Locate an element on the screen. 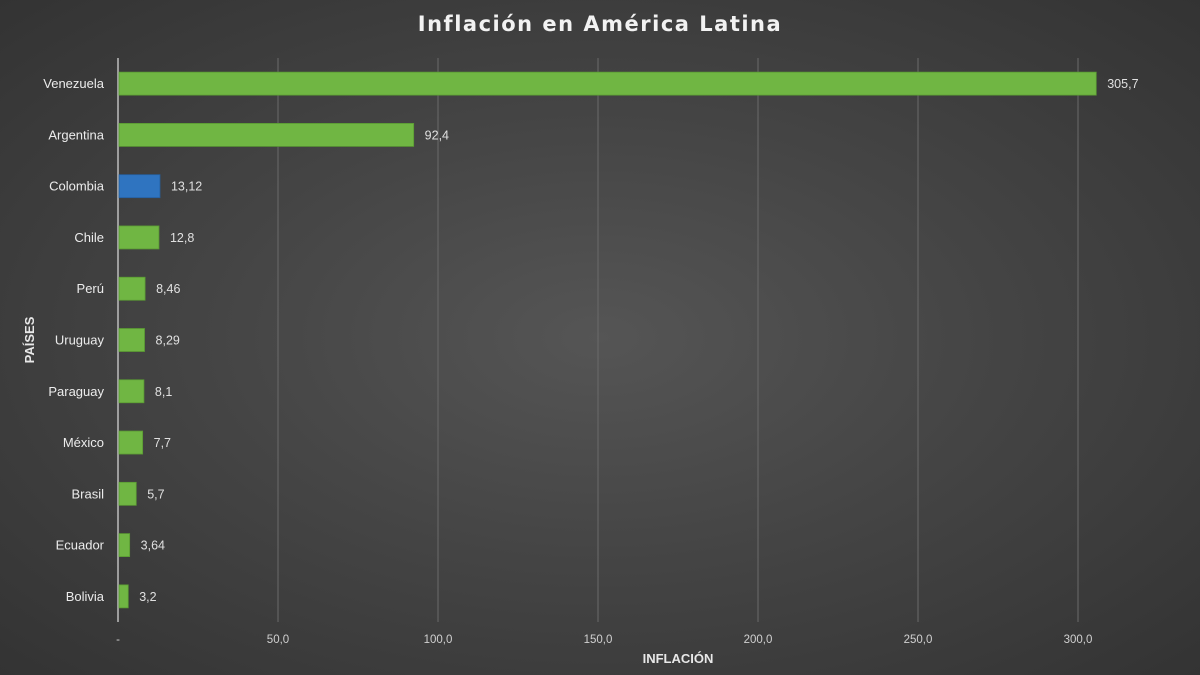 The image size is (1200, 675). y-axis-title: PAÍSES is located at coordinates (29, 339).